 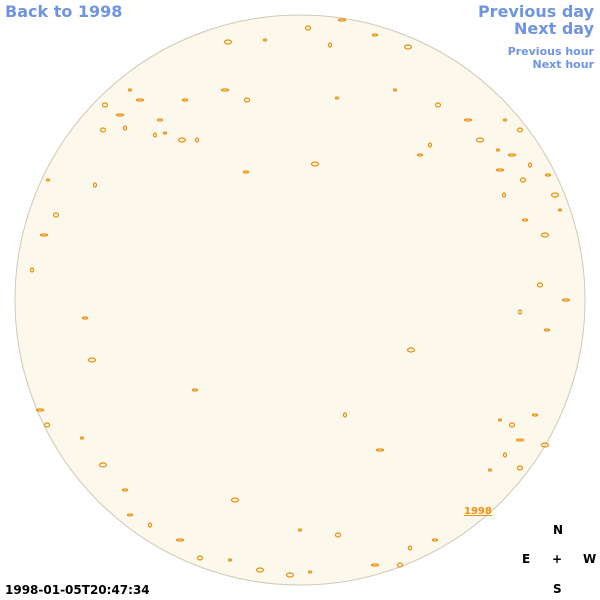 What do you see at coordinates (77, 590) in the screenshot?
I see `timestamp: 1998-01-05T20:47:34` at bounding box center [77, 590].